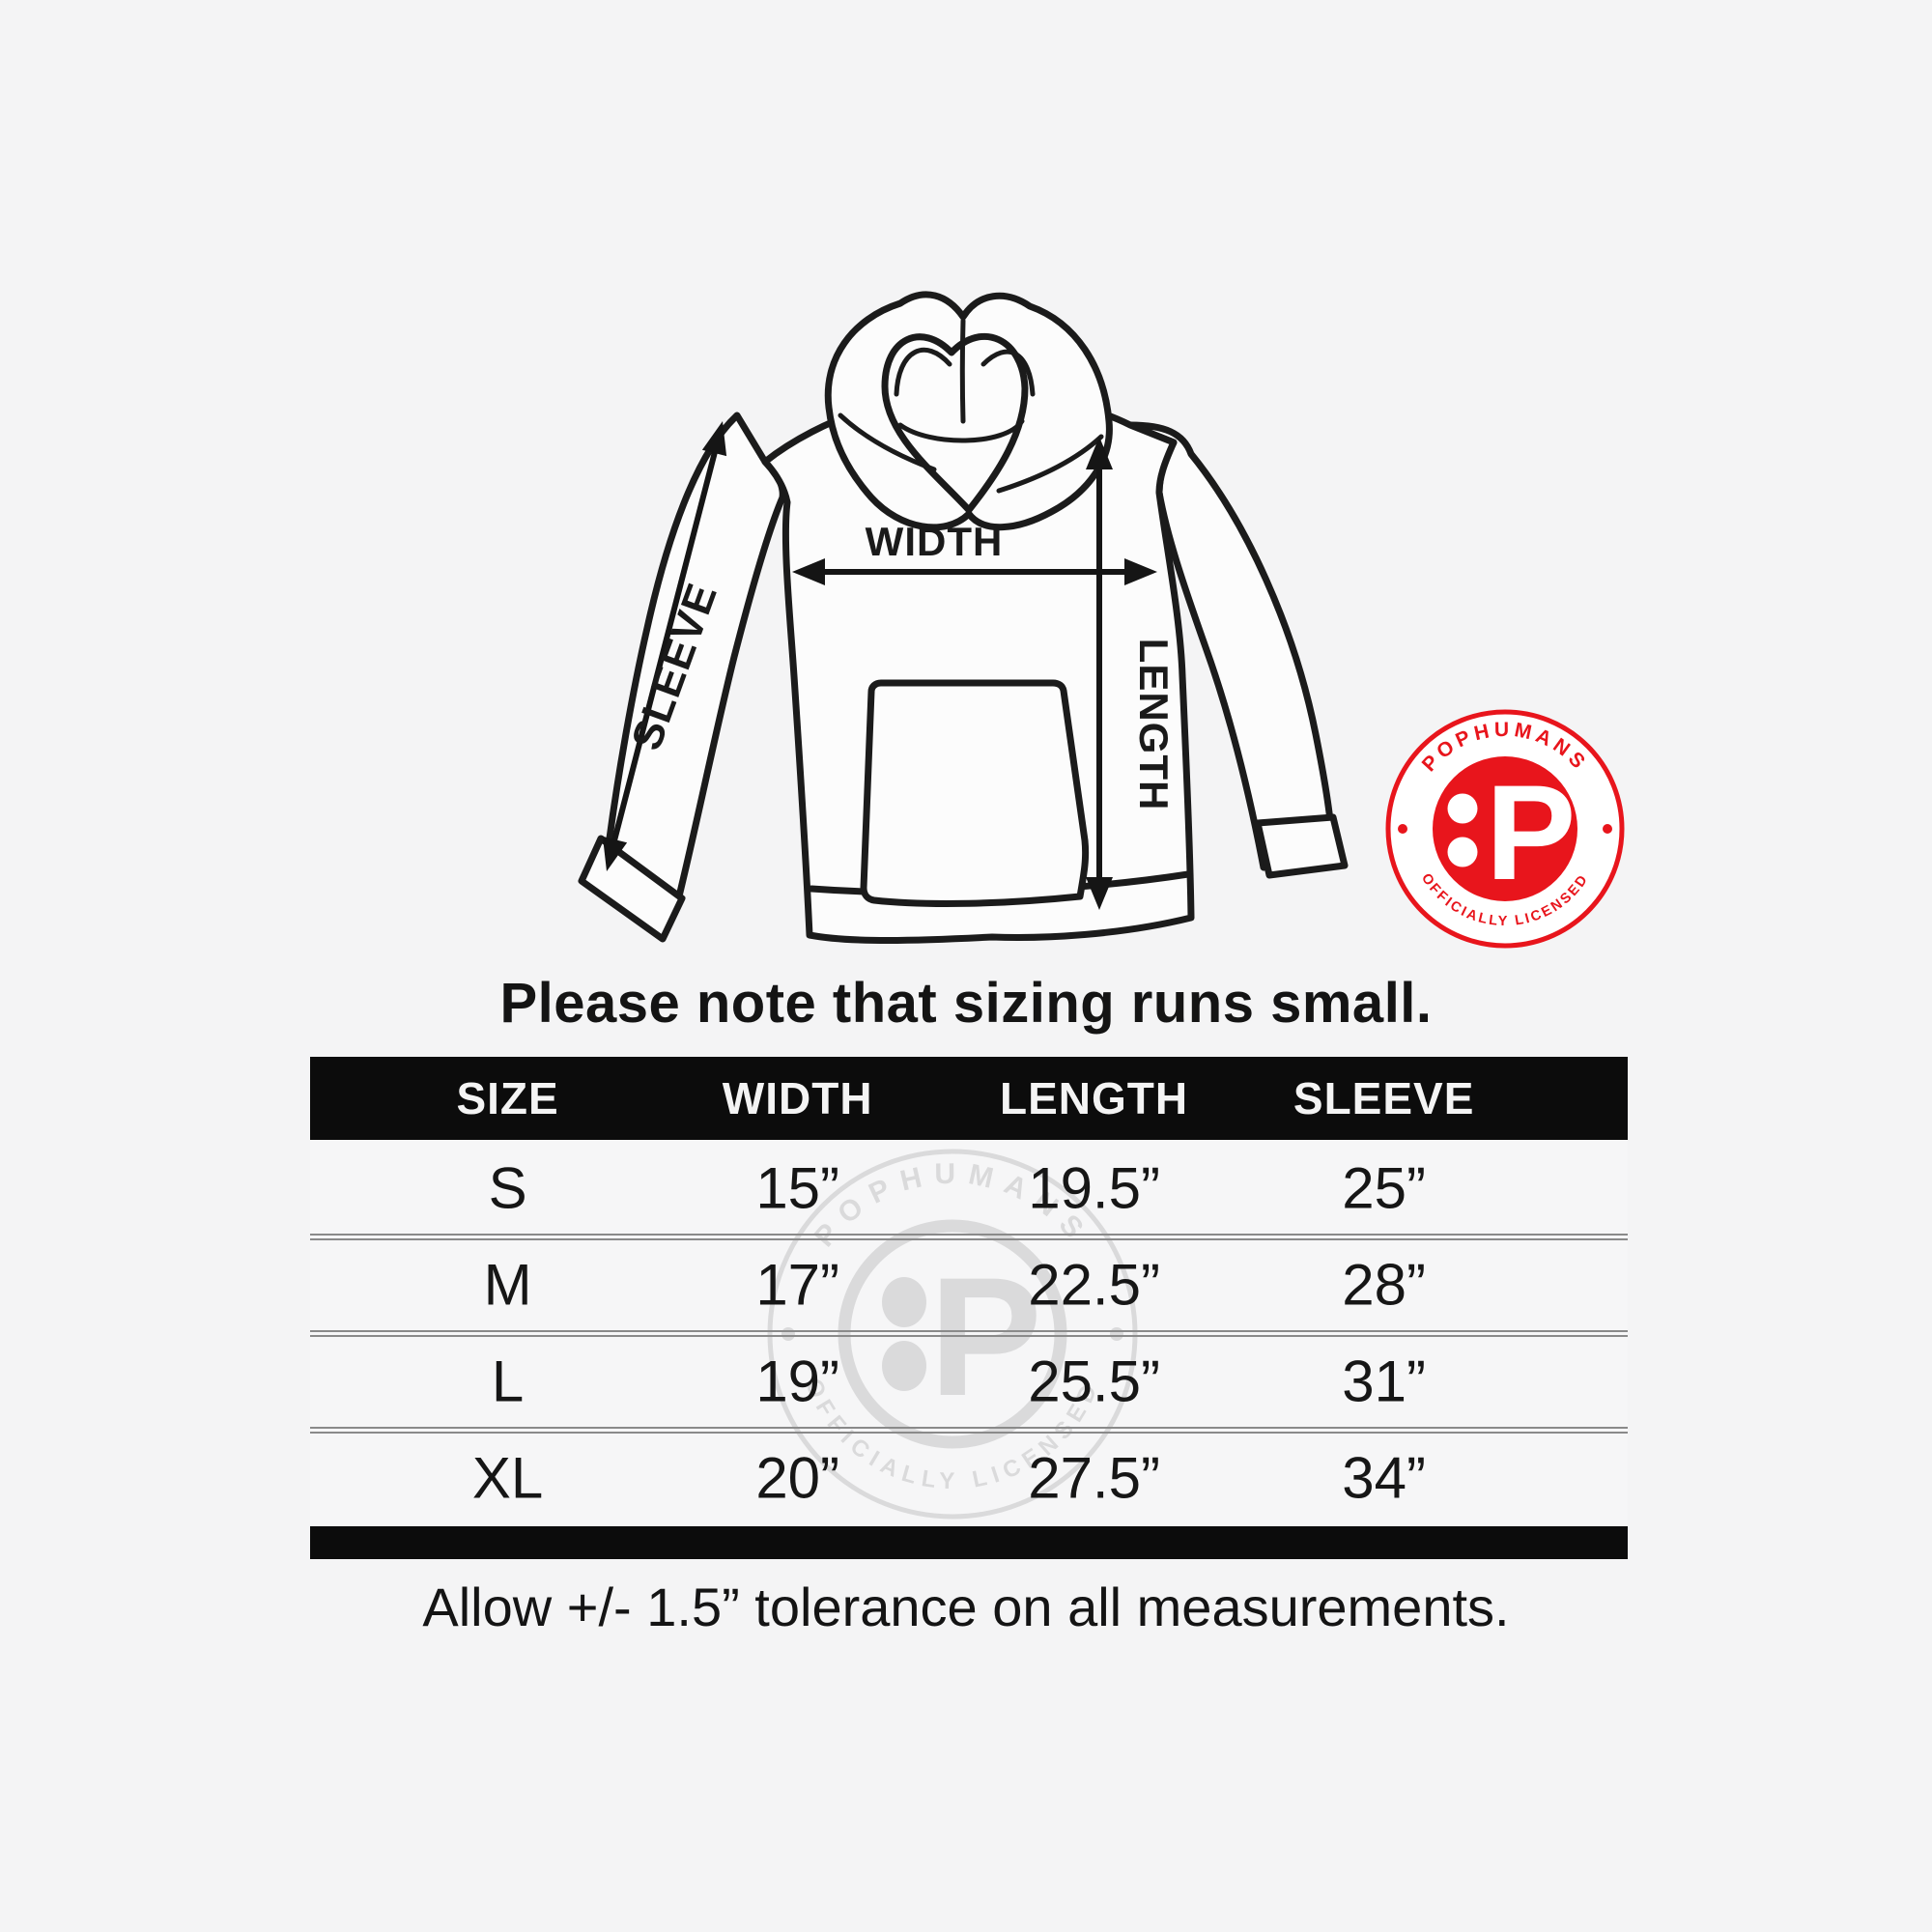 This screenshot has width=1932, height=1932. What do you see at coordinates (1154, 725) in the screenshot?
I see `length-label: LENGTH` at bounding box center [1154, 725].